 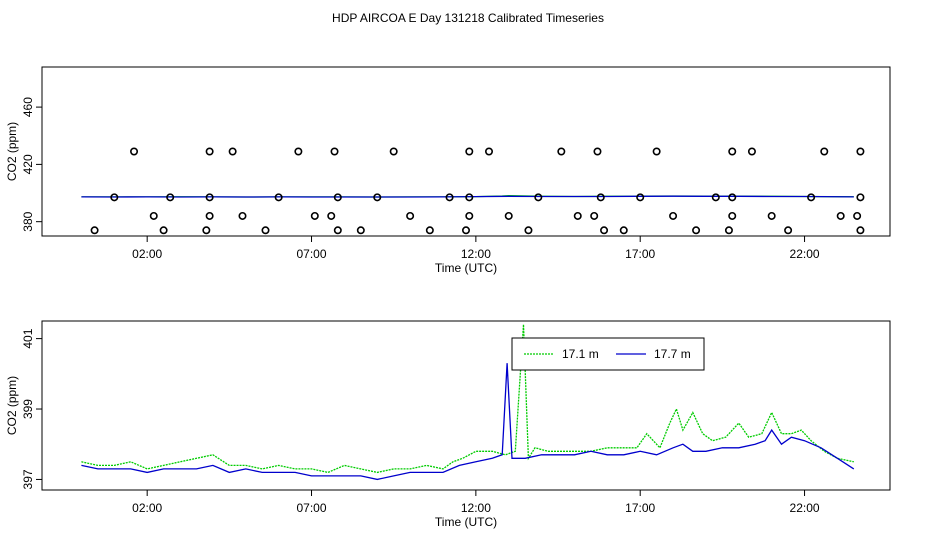 I want to click on y-tick-label: 401, so click(x=28, y=338).